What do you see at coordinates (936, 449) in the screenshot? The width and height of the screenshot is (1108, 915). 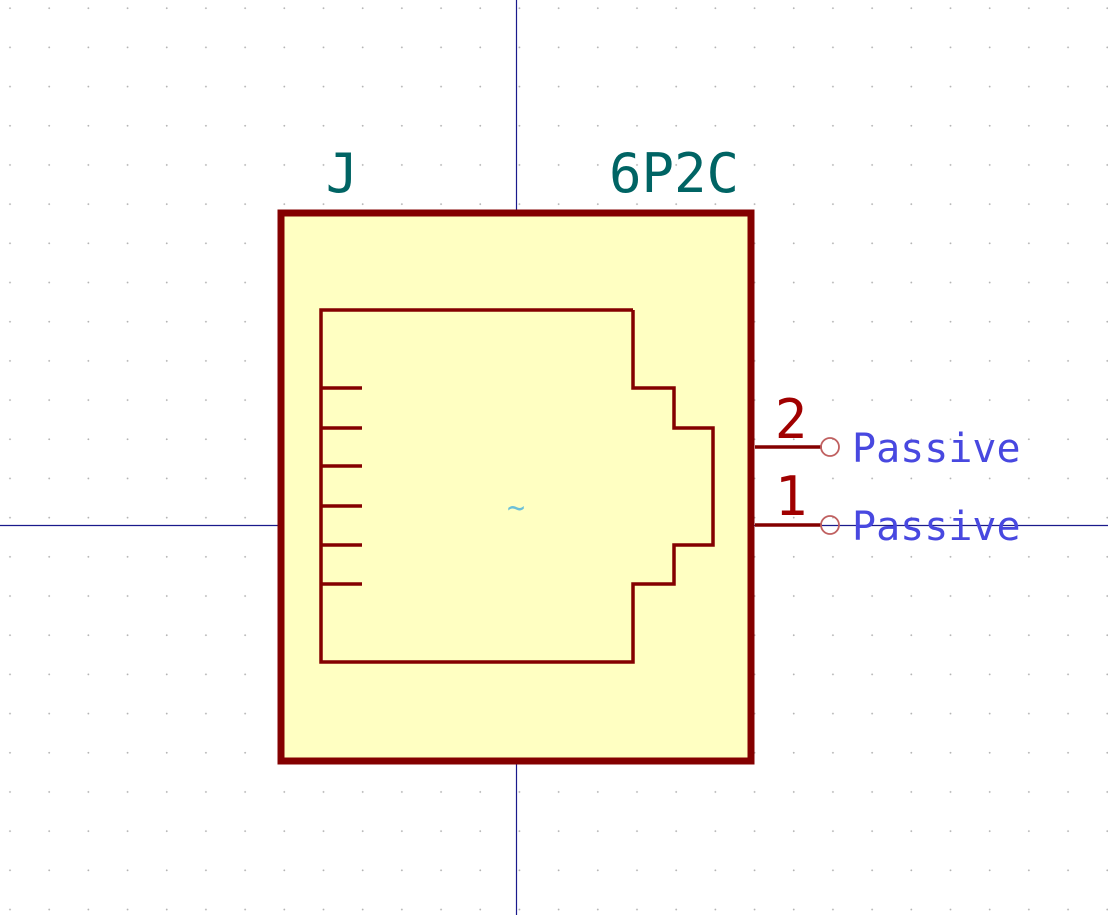 I see `pin-2-type: Passive` at bounding box center [936, 449].